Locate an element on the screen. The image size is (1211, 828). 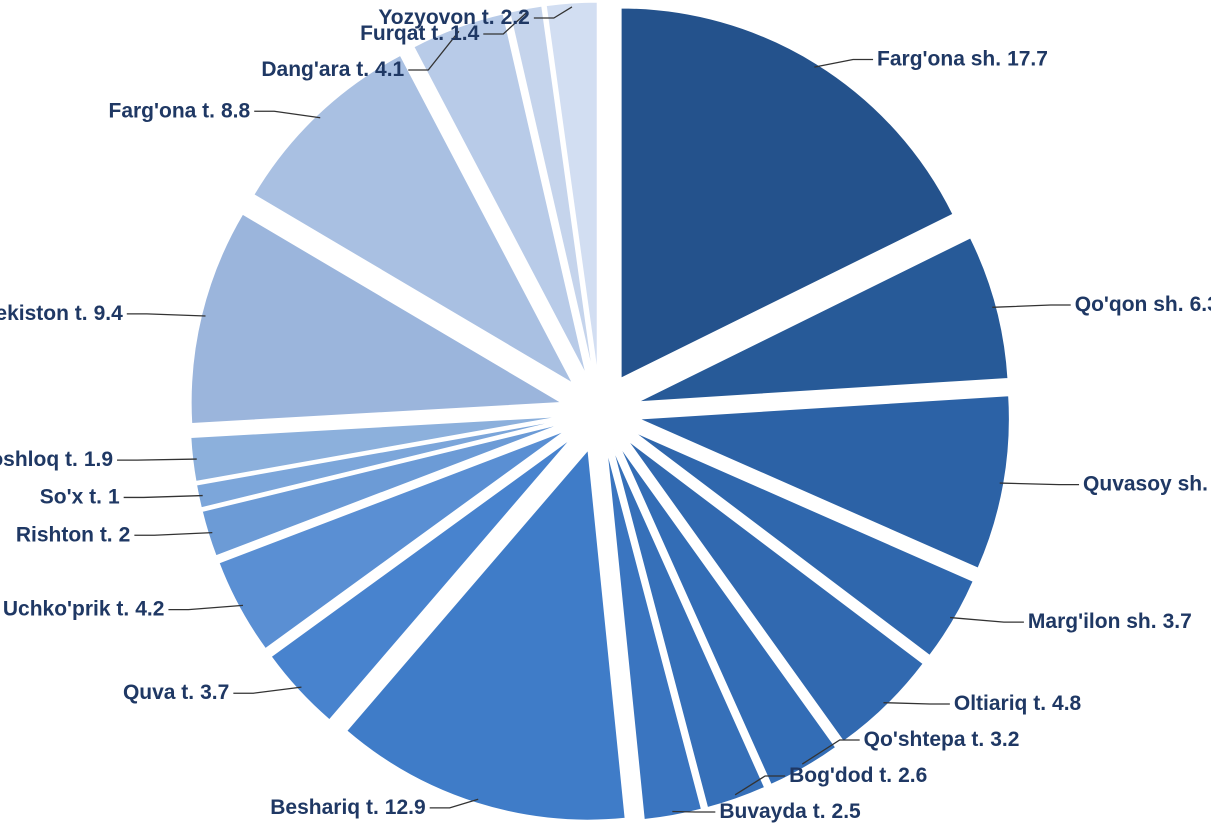
label-category: So'x t. is located at coordinates (71, 496).